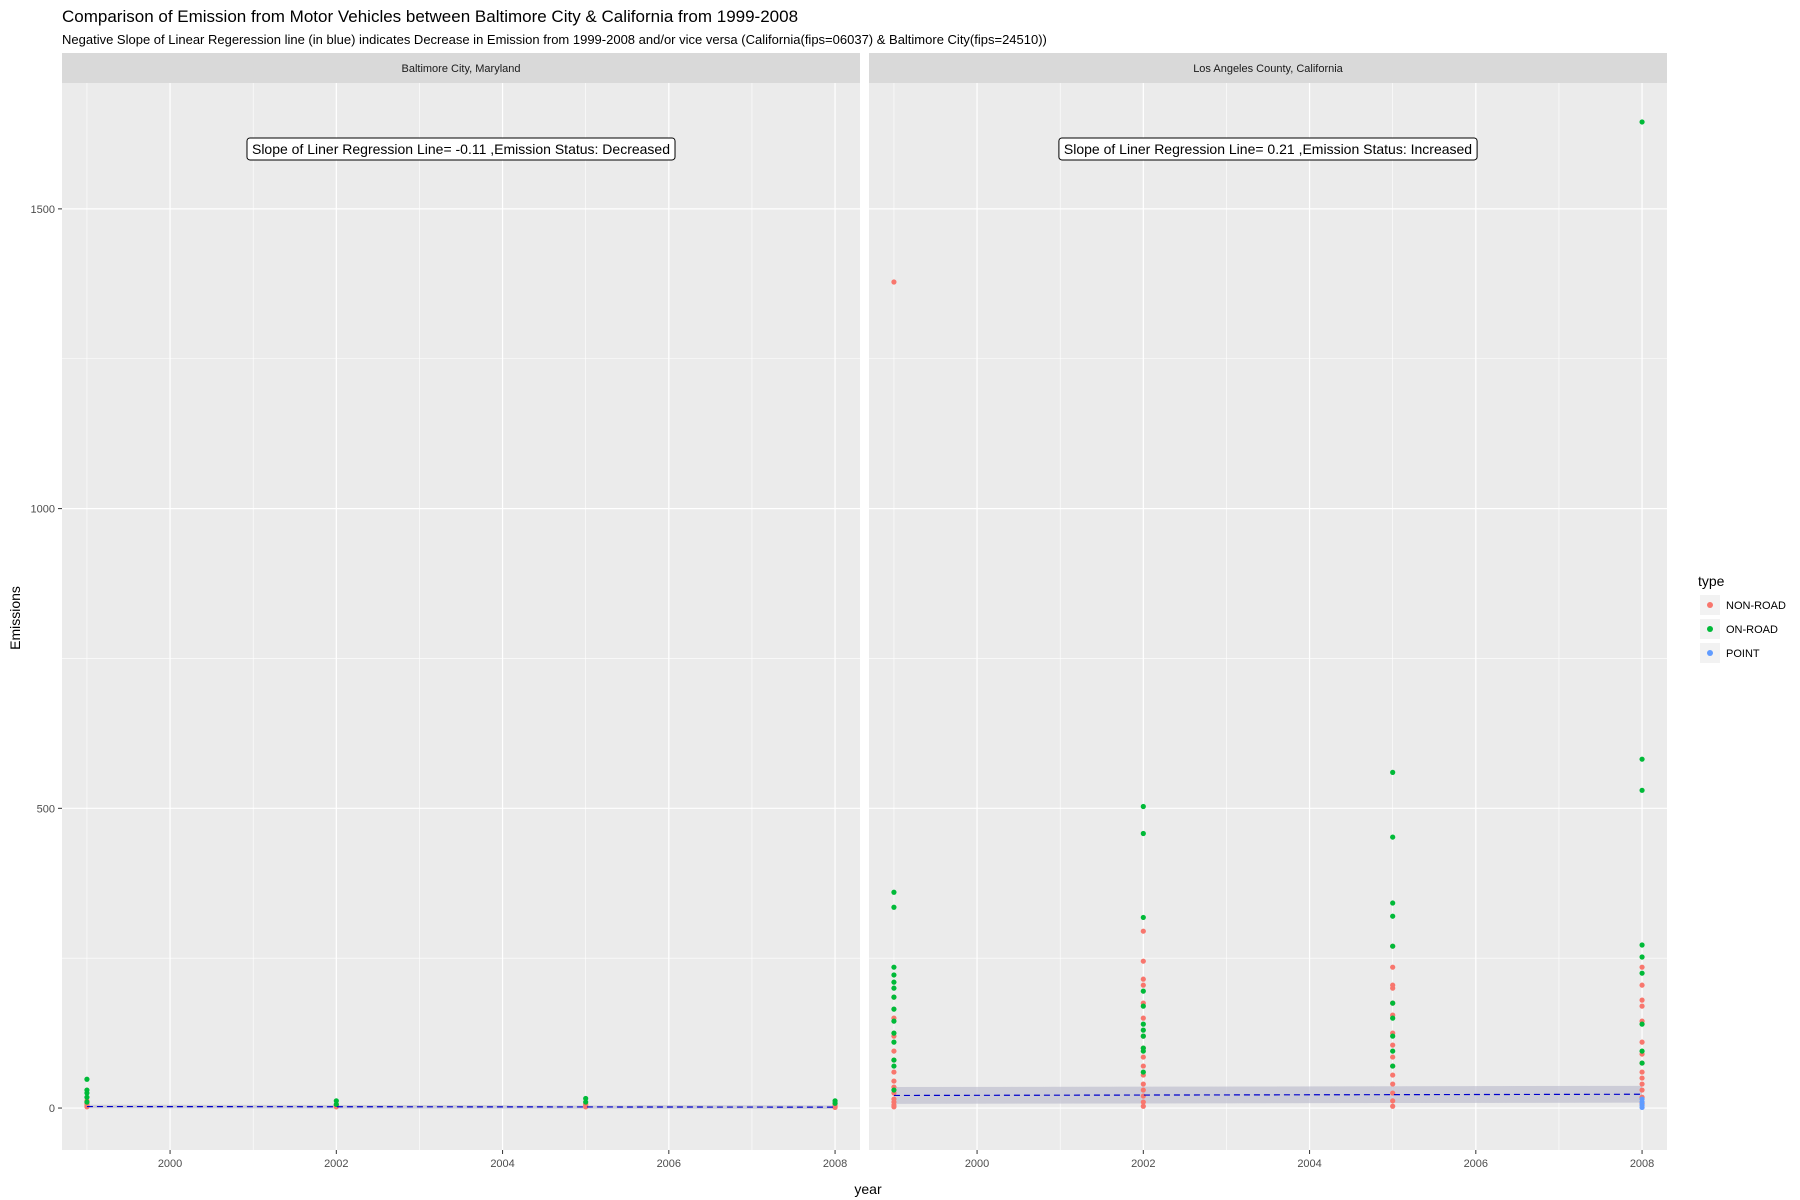  Describe the element at coordinates (1711, 581) in the screenshot. I see `legend-title: type` at that location.